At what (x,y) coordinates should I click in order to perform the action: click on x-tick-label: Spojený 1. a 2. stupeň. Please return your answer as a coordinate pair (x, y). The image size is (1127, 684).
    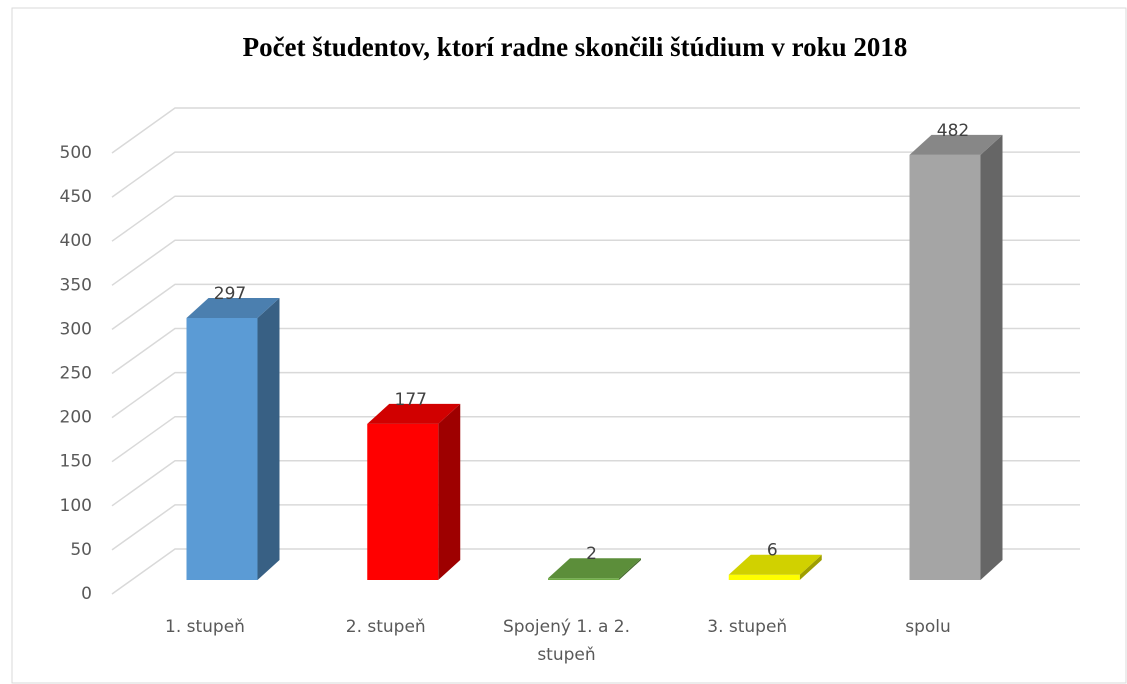
    Looking at the image, I should click on (566, 641).